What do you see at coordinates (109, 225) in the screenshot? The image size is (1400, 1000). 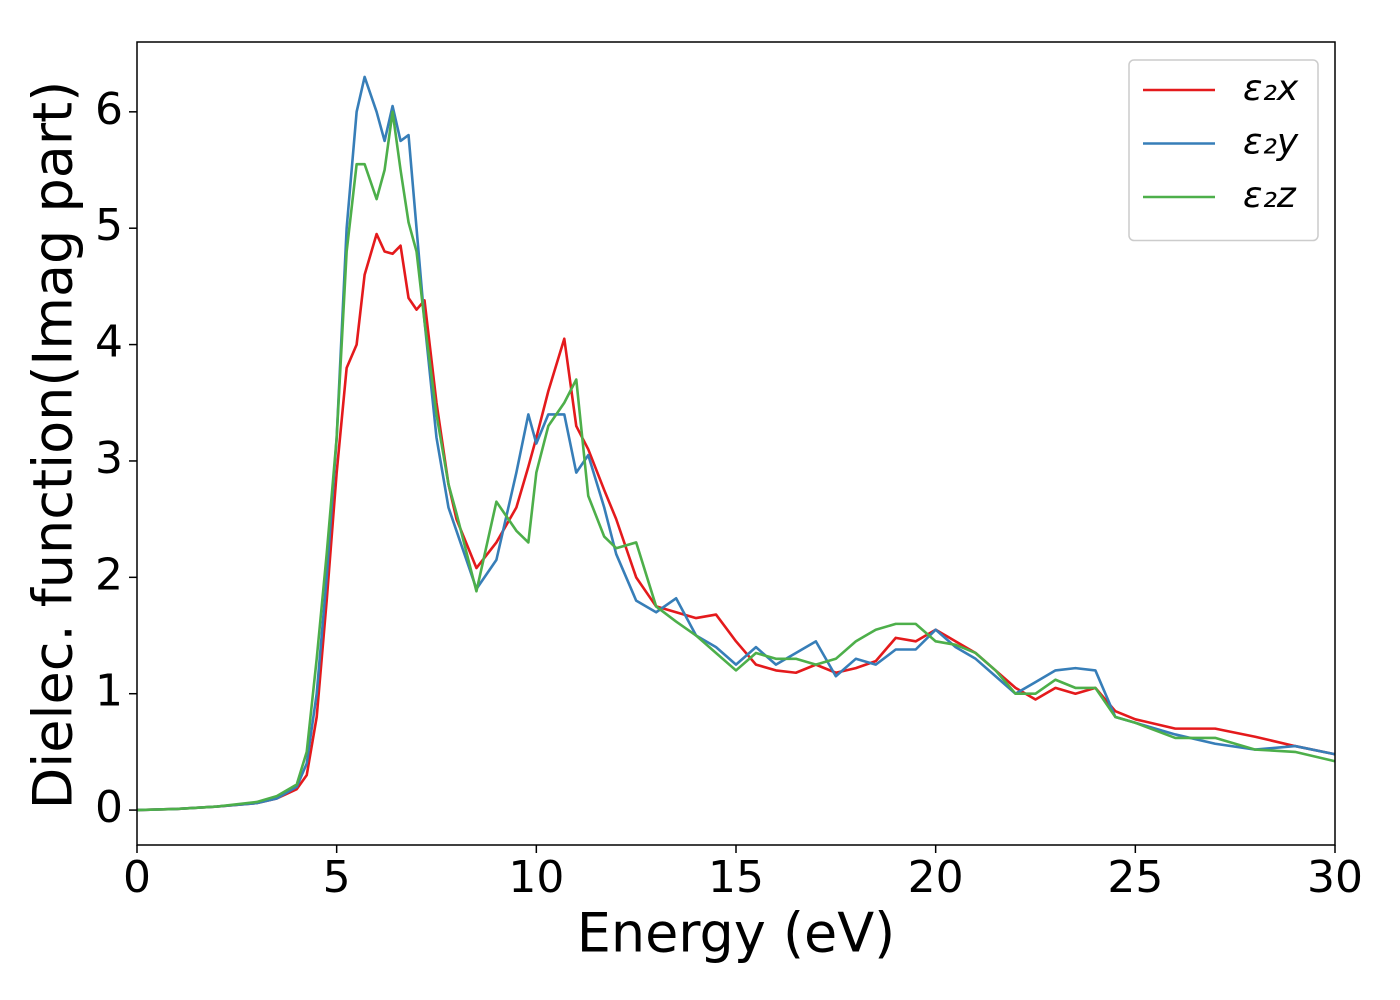 I see `y-tick-label: 5` at bounding box center [109, 225].